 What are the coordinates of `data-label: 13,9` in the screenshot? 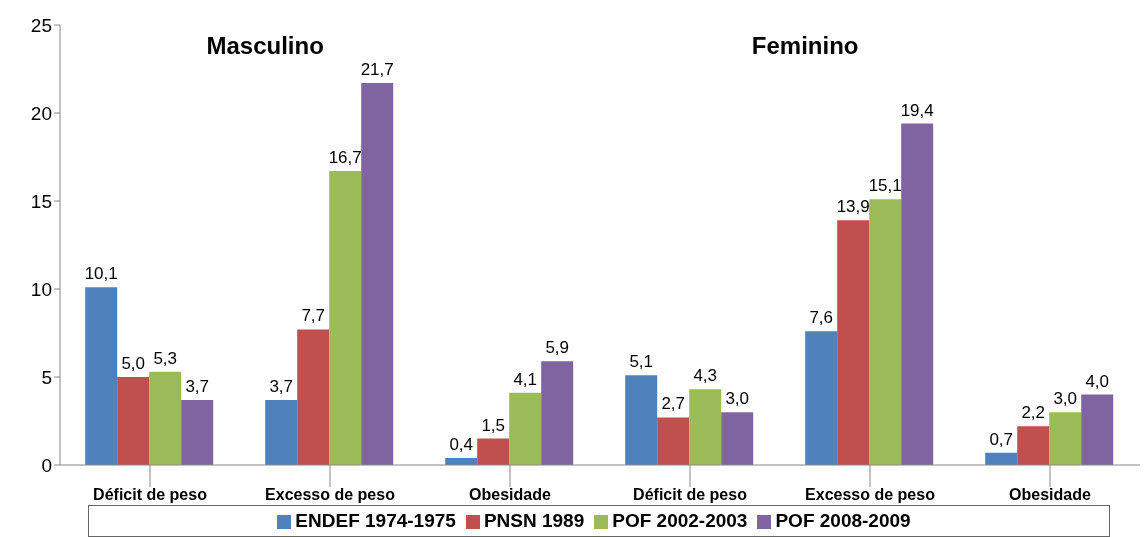 It's located at (853, 207).